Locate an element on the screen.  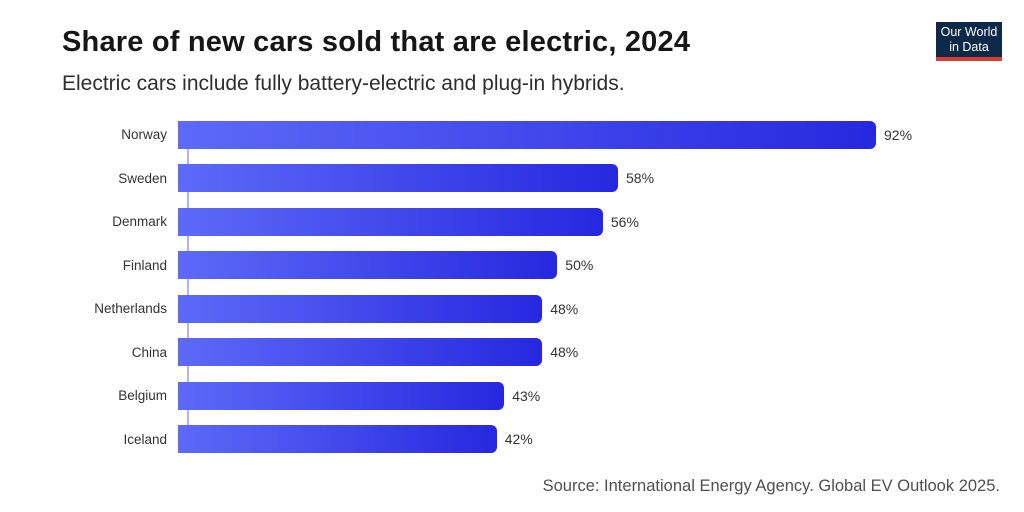
bar-track: 92% is located at coordinates (601, 135).